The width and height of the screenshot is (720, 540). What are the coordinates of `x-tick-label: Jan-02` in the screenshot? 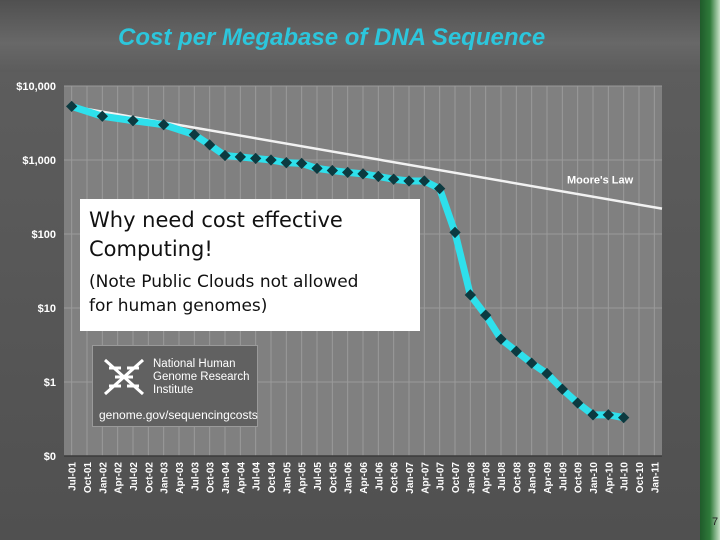 It's located at (103, 478).